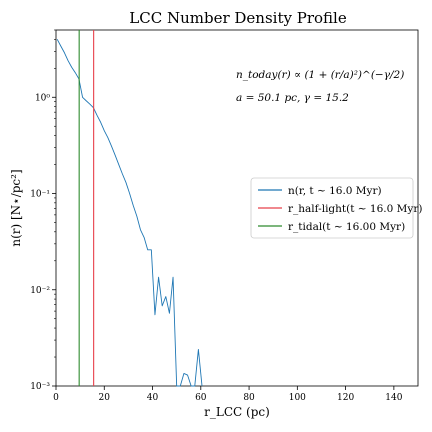 This screenshot has height=432, width=432. Describe the element at coordinates (237, 412) in the screenshot. I see `x-axis-label: r_LCC (pc)` at that location.